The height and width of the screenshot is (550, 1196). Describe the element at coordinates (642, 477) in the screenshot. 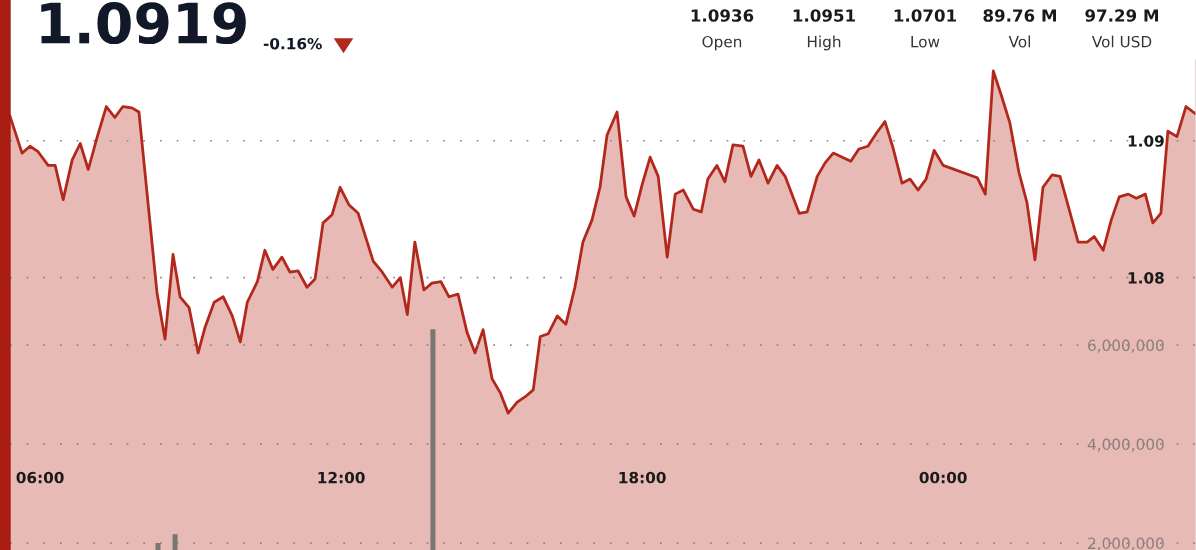

I see `x-tick-label: 18:00` at that location.